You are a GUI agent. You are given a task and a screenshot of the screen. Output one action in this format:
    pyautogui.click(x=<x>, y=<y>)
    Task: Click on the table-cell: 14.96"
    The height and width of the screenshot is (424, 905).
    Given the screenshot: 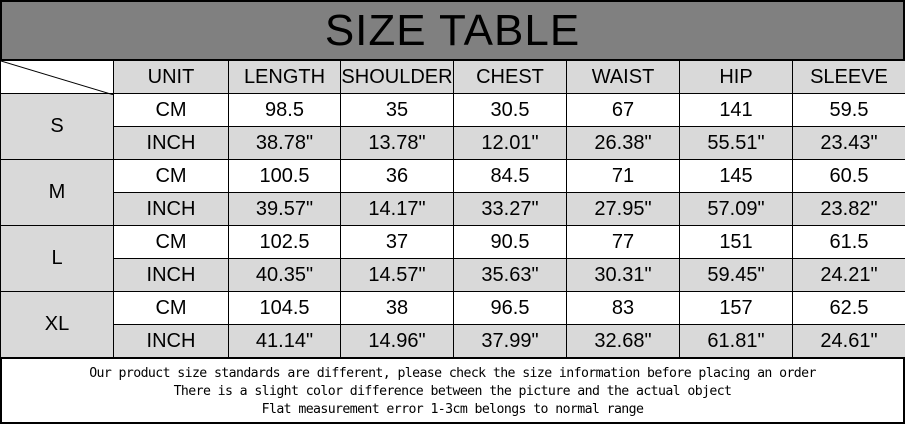 What is the action you would take?
    pyautogui.click(x=397, y=341)
    